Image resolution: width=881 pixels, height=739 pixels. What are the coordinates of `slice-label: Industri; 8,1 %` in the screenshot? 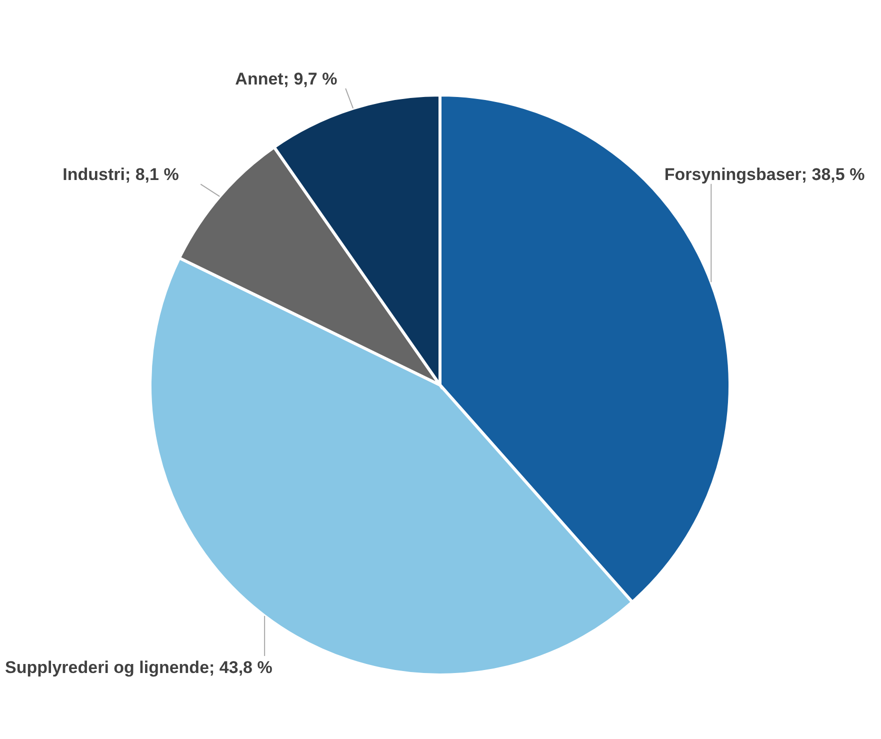 It's located at (120, 174).